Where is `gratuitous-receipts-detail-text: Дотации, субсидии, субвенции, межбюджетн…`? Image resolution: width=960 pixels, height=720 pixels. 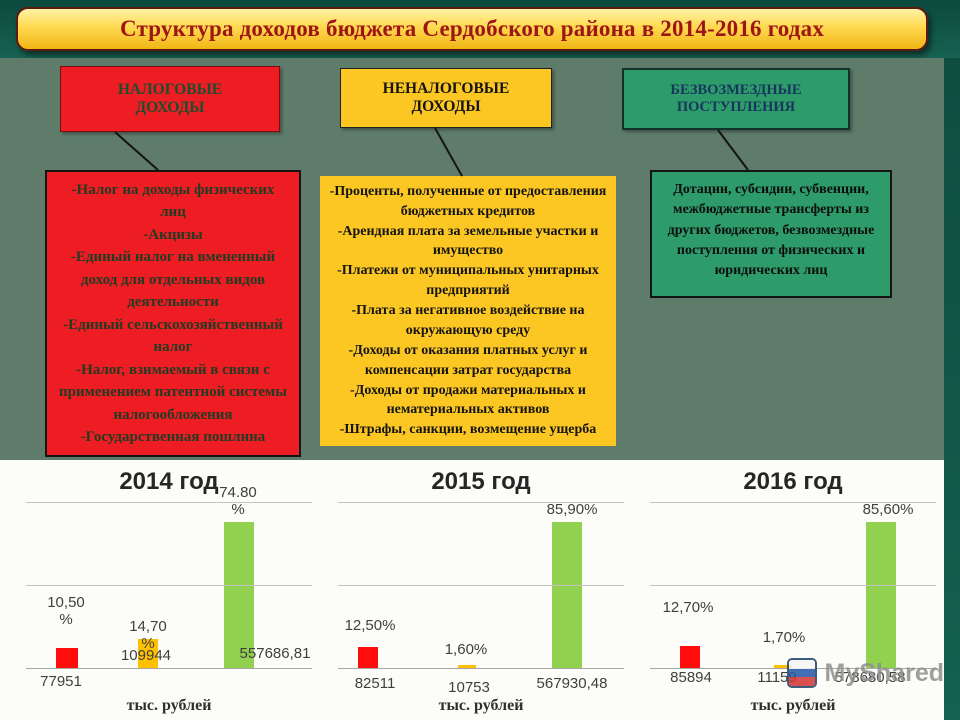 gratuitous-receipts-detail-text: Дотации, субсидии, субвенции, межбюджетн… is located at coordinates (771, 230).